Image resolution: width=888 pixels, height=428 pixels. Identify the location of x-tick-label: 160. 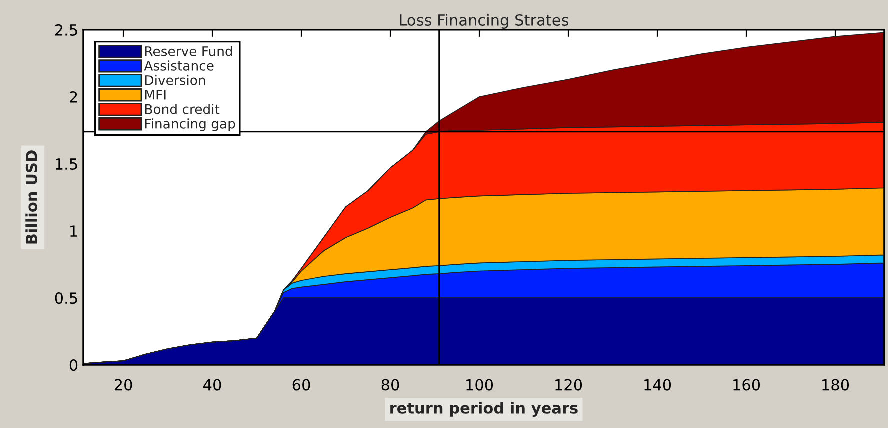
(747, 385).